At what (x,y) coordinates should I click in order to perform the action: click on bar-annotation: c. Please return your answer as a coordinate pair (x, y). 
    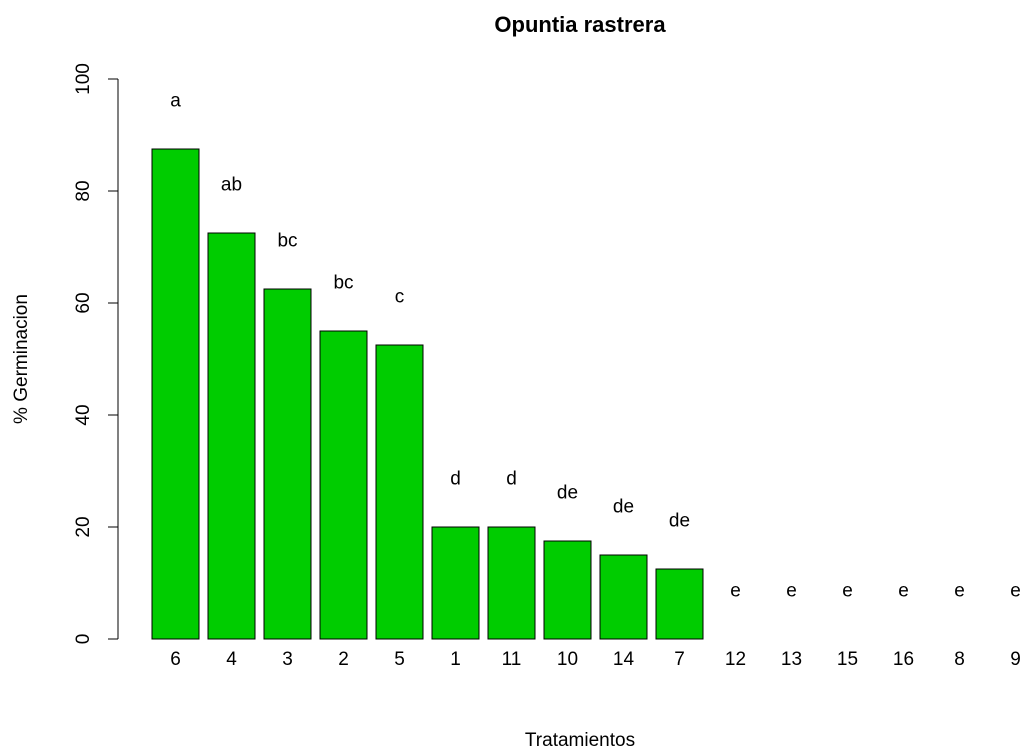
    Looking at the image, I should click on (400, 296).